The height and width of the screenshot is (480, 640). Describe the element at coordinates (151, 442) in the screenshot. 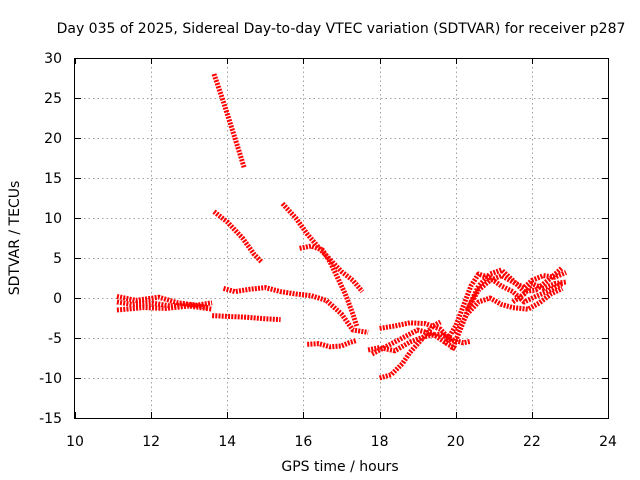

I see `x-tick-label: 12` at that location.